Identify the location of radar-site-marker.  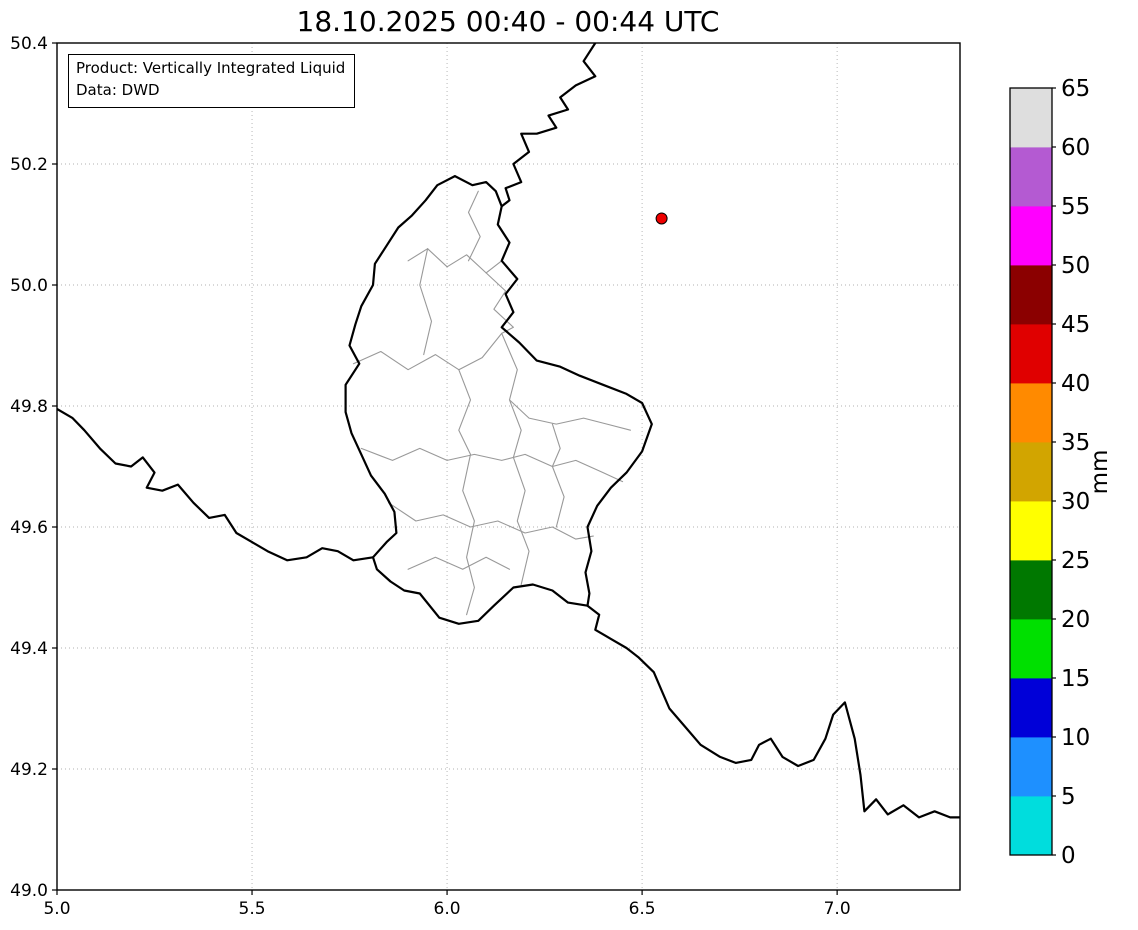
(661, 218).